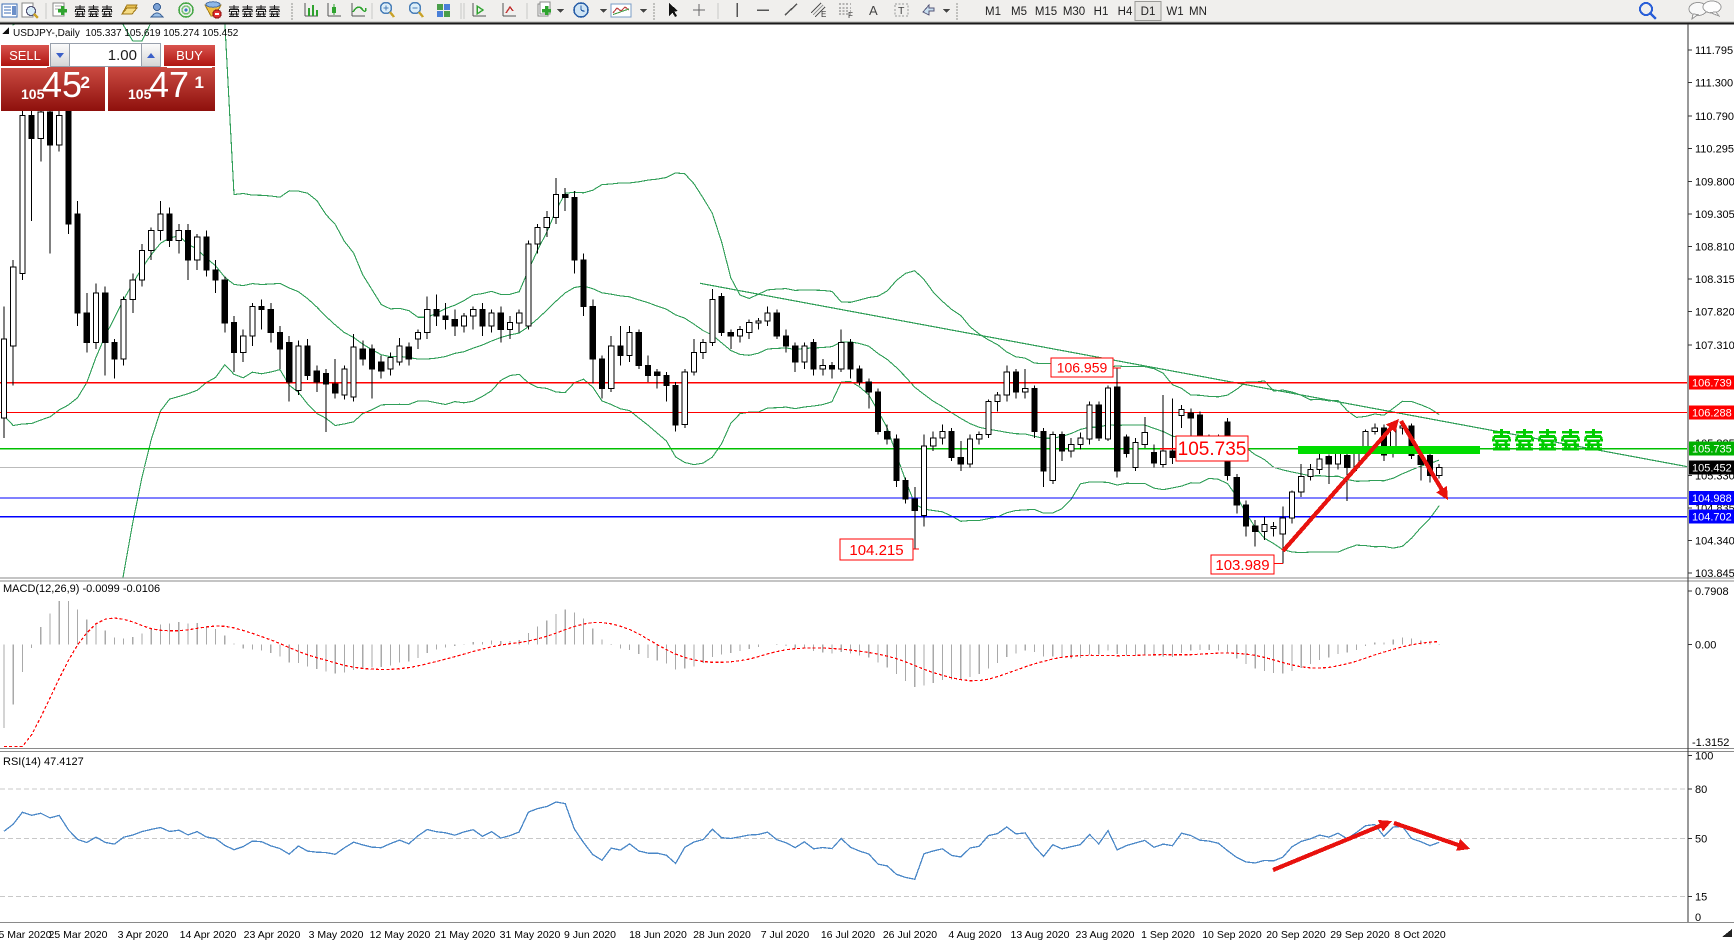  What do you see at coordinates (1705, 646) in the screenshot?
I see `svg-text: 0.00` at bounding box center [1705, 646].